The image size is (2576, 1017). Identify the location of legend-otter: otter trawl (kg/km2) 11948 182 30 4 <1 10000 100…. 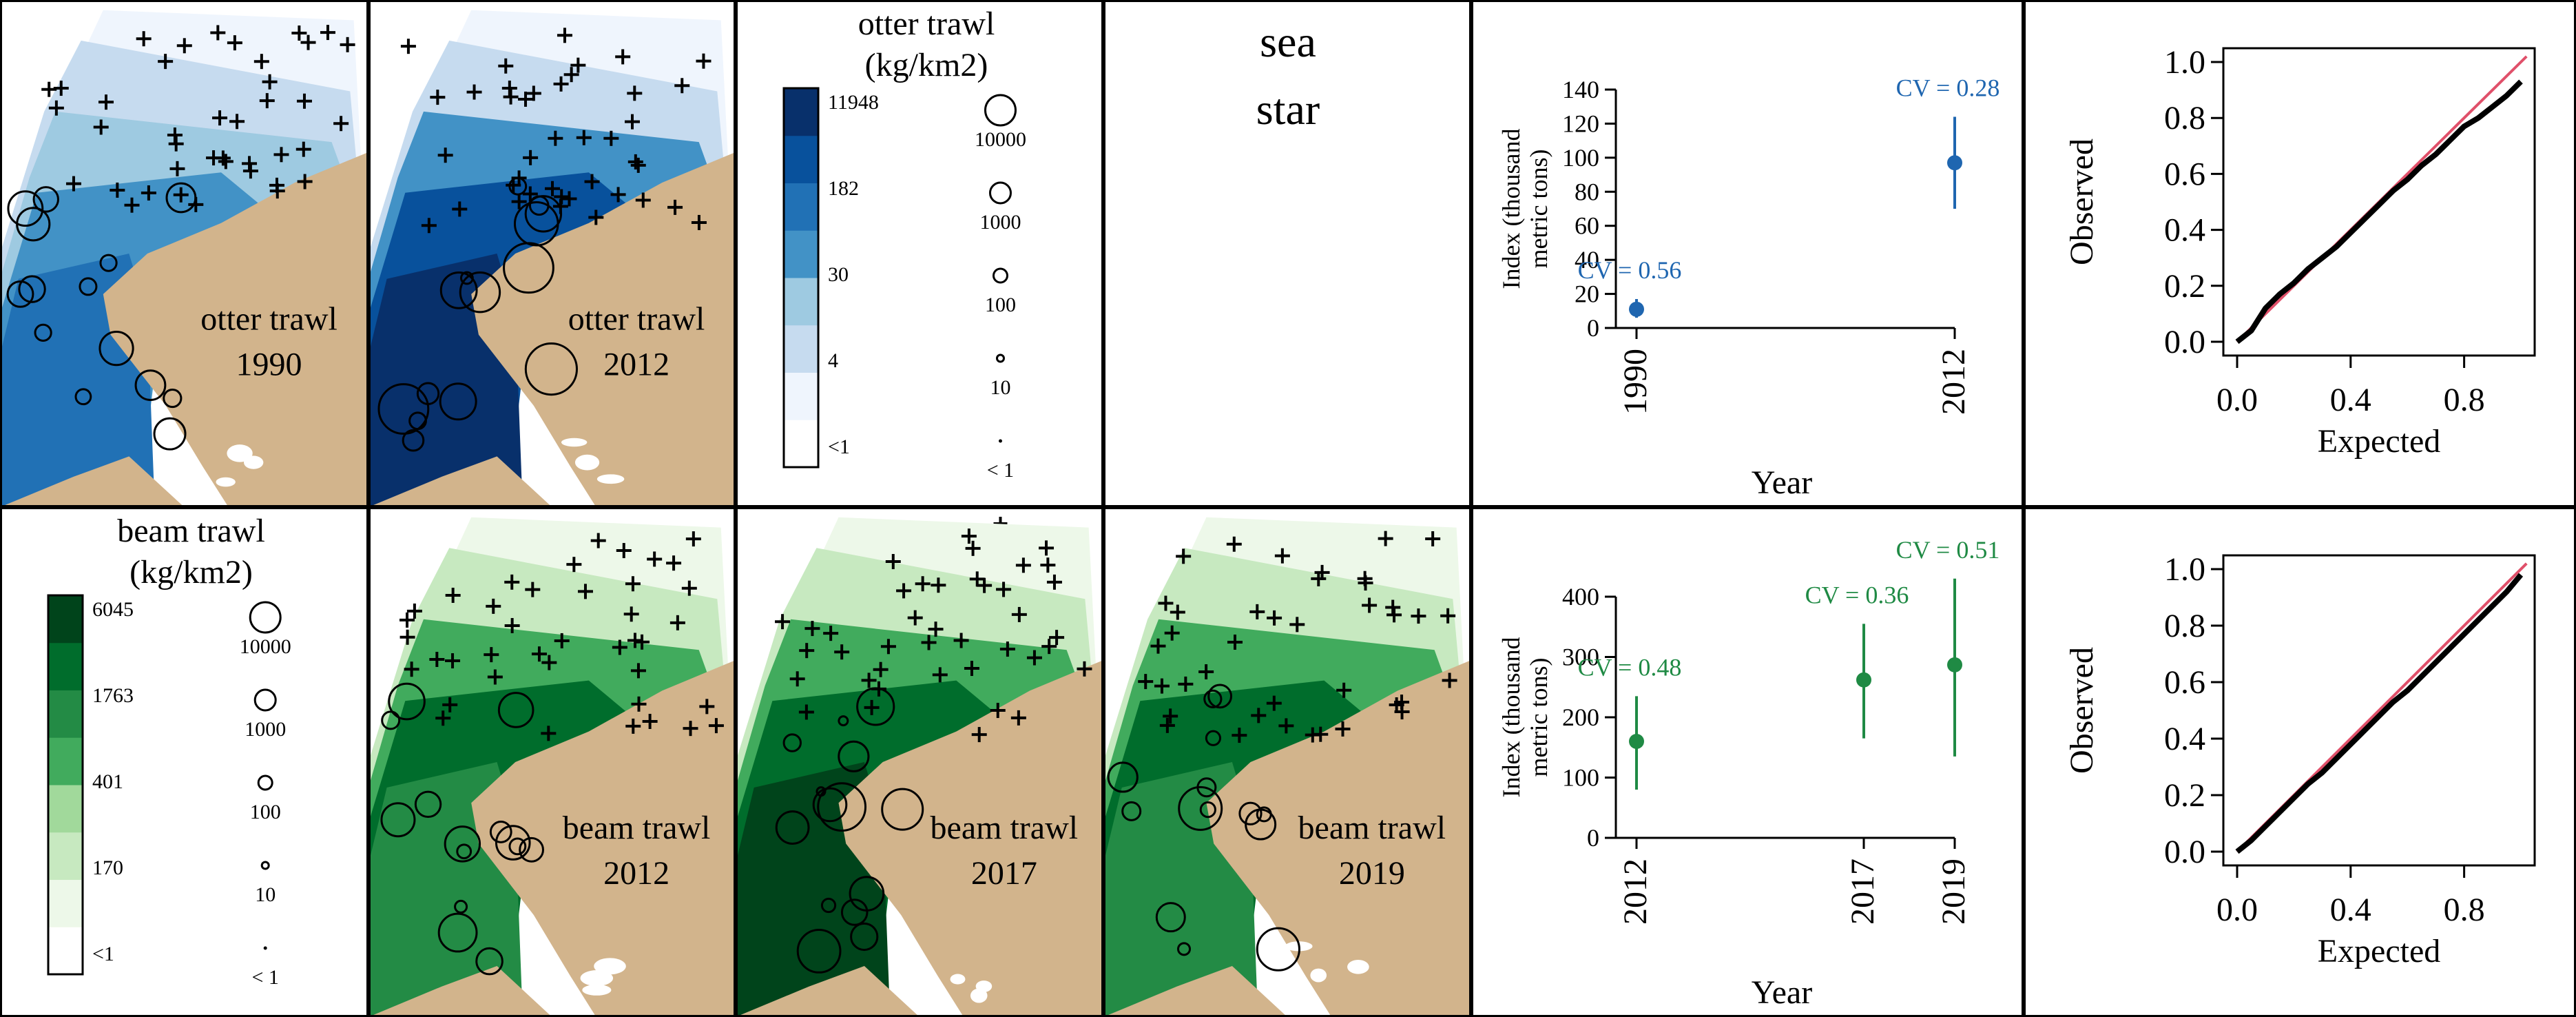
(904, 285).